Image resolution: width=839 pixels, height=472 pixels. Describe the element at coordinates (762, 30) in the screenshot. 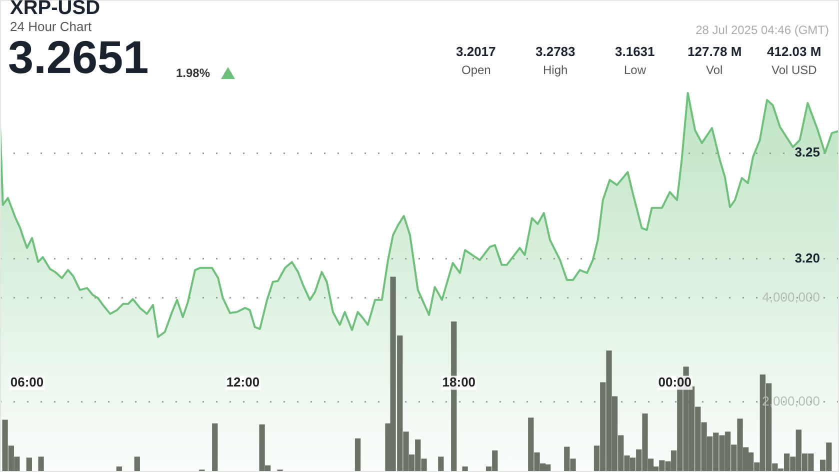

I see `annotation: 28 Jul 2025 04:46 (GMT)` at that location.